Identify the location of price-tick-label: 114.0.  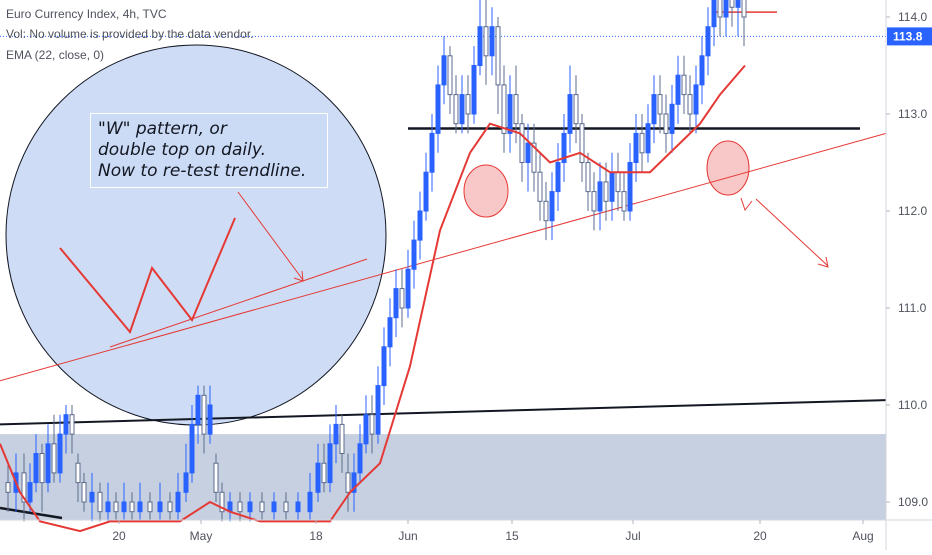
(912, 17).